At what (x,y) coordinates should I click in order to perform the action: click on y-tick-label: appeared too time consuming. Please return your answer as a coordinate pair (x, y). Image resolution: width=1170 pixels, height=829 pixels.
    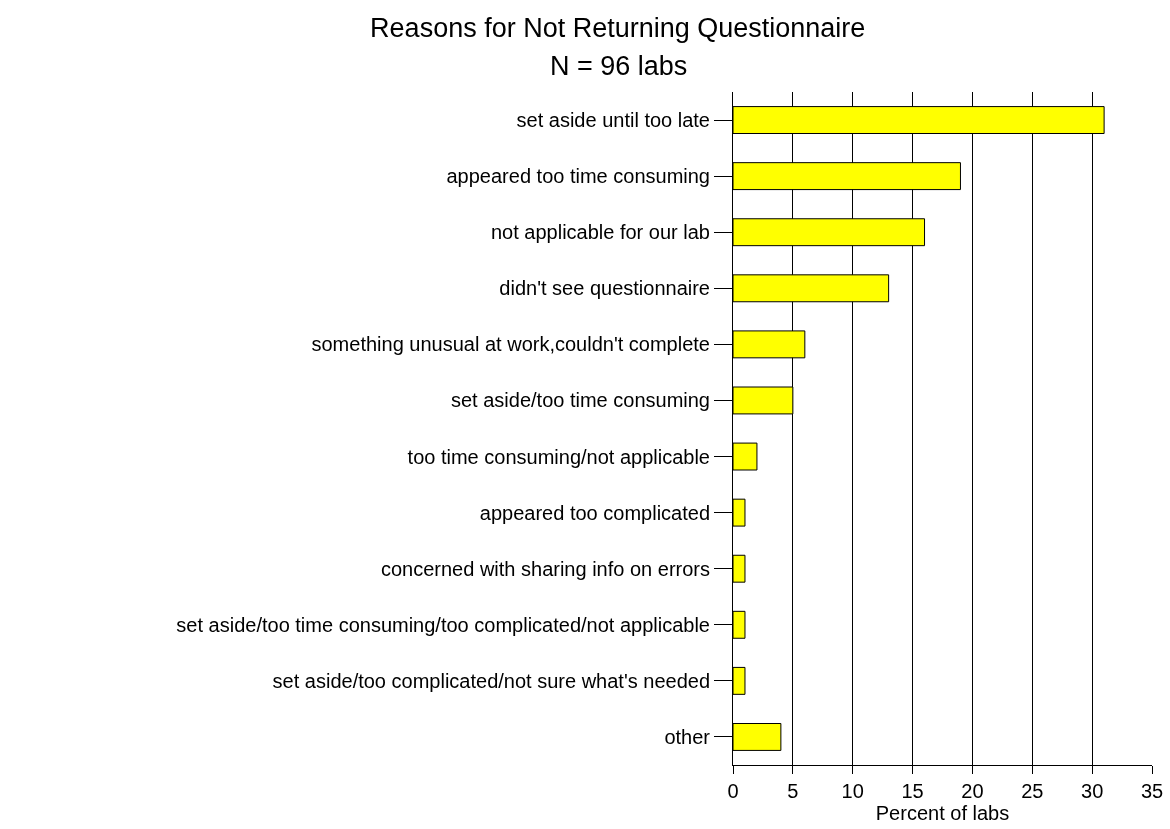
    Looking at the image, I should click on (578, 176).